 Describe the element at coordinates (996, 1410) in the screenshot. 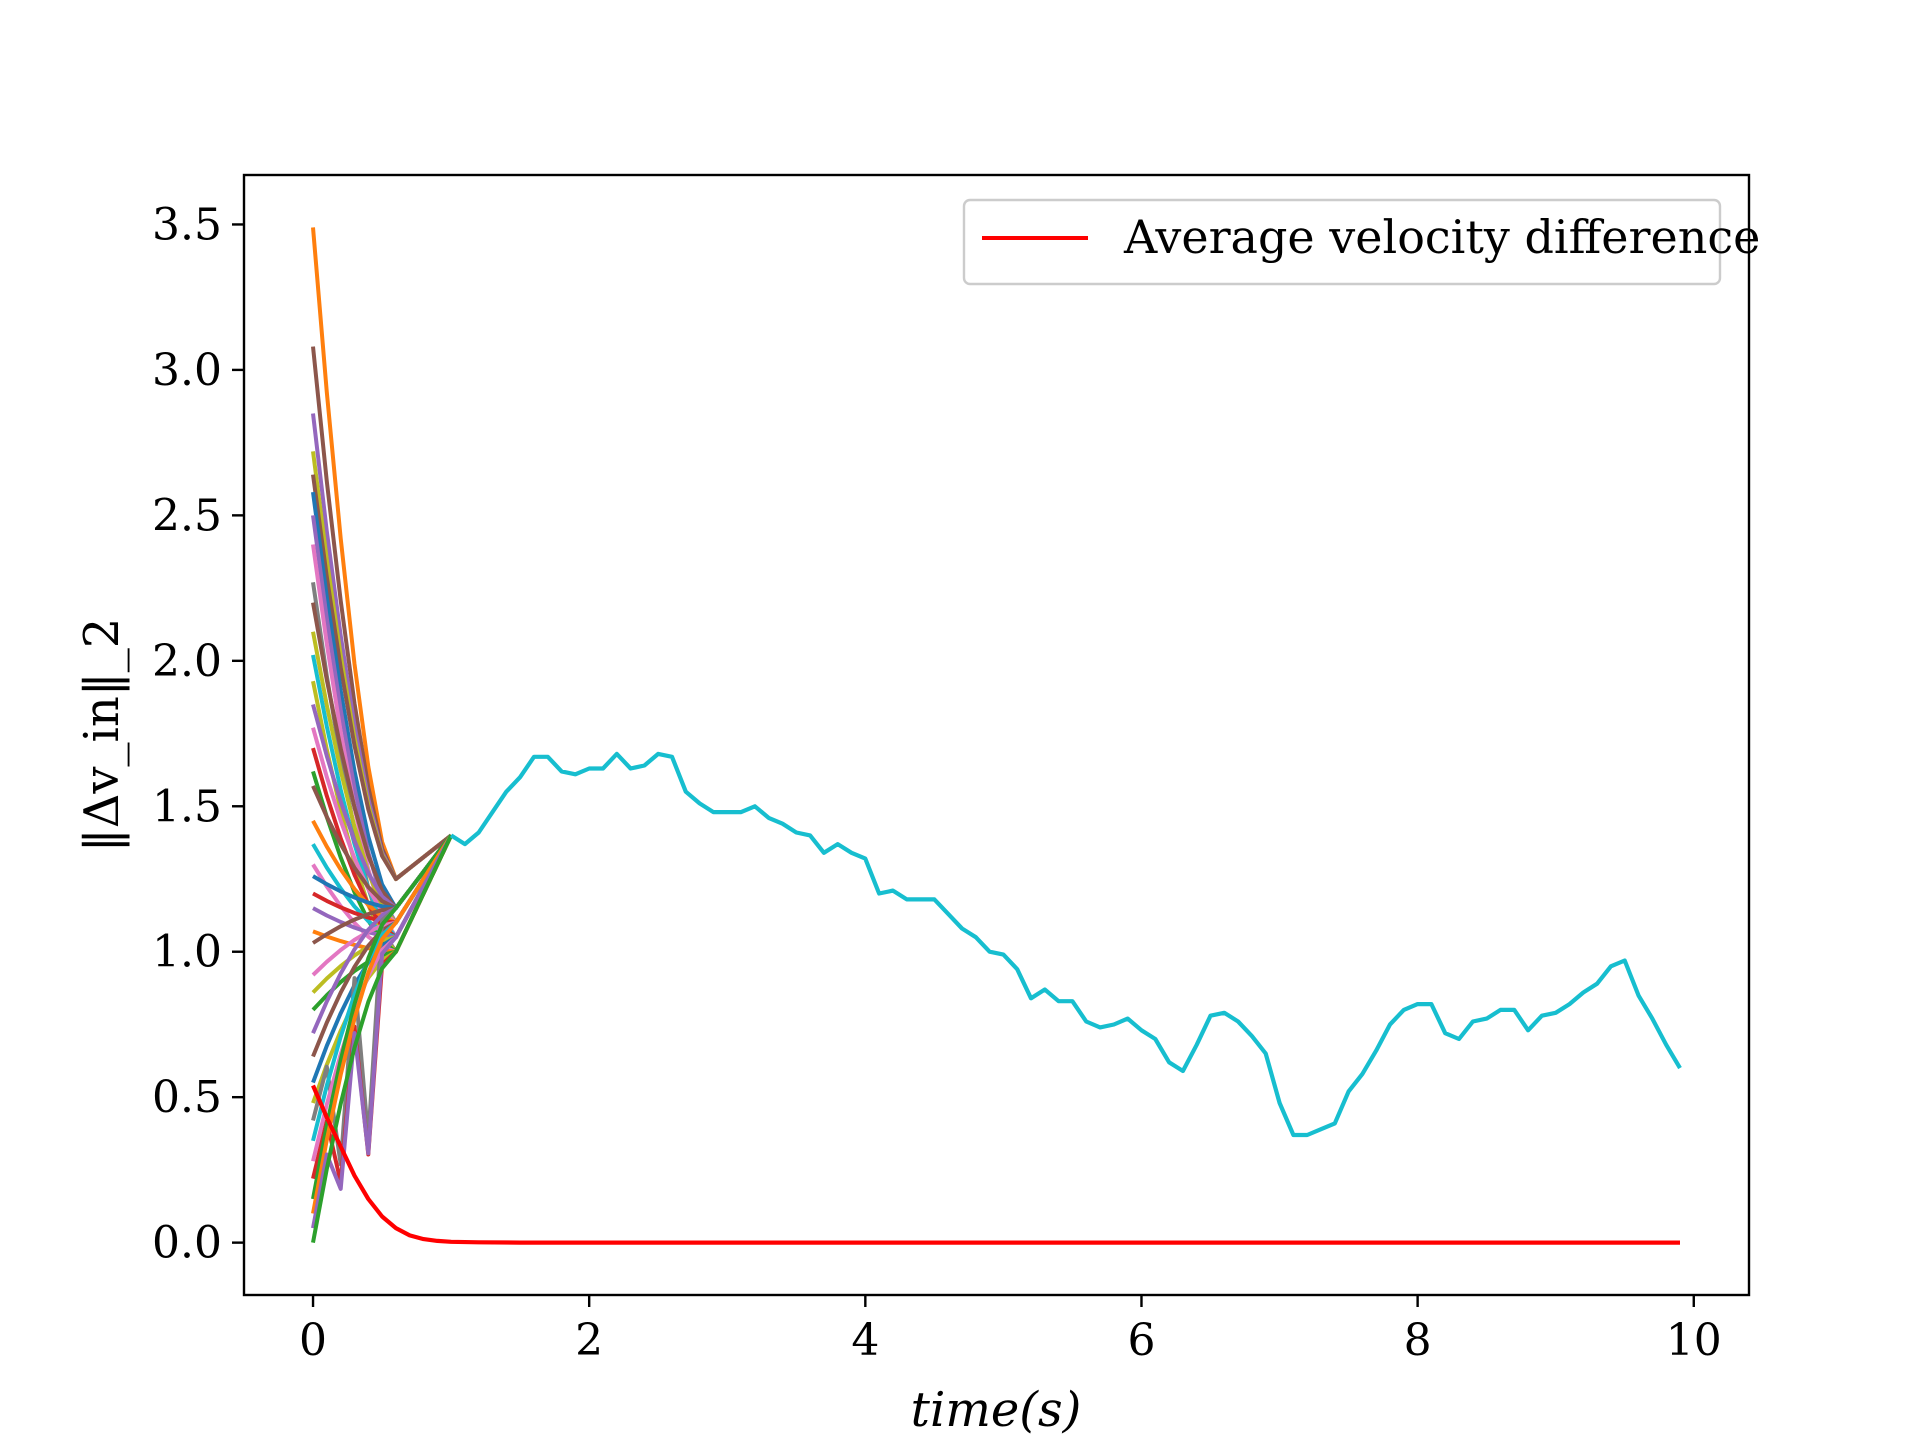

I see `x-axis-label: time(s)` at that location.